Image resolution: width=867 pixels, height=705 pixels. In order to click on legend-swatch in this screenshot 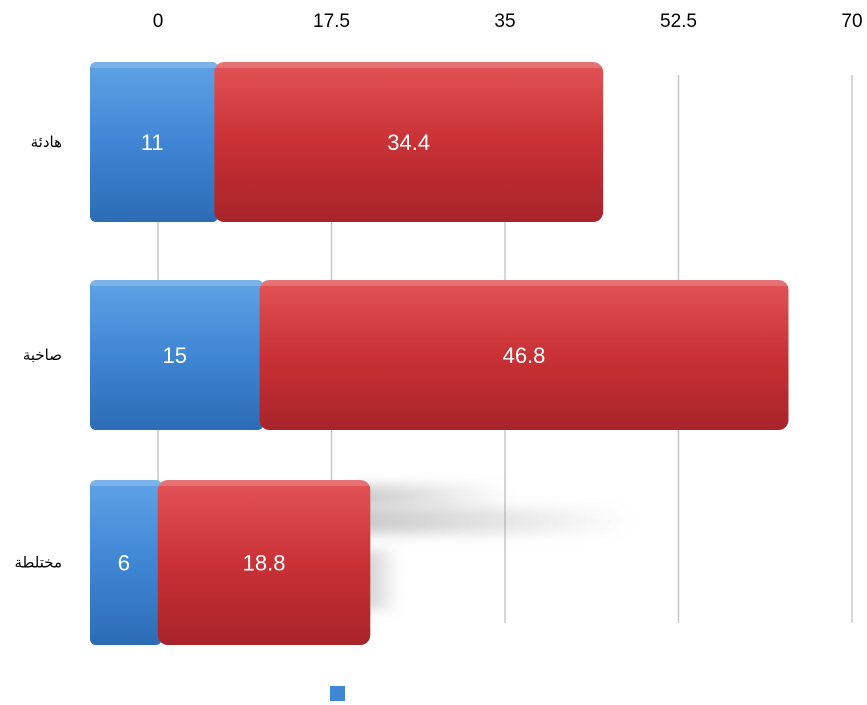, I will do `click(337, 693)`.